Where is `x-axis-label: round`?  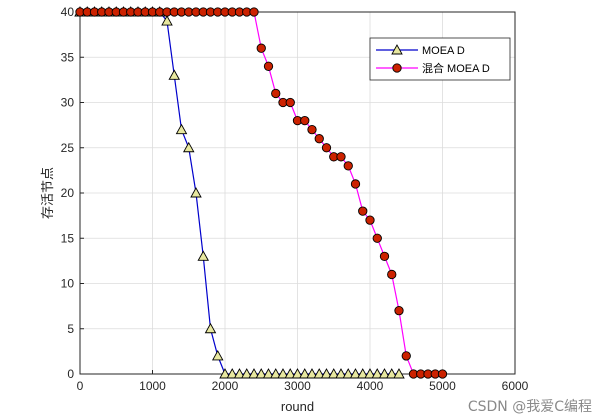 x-axis-label: round is located at coordinates (297, 406).